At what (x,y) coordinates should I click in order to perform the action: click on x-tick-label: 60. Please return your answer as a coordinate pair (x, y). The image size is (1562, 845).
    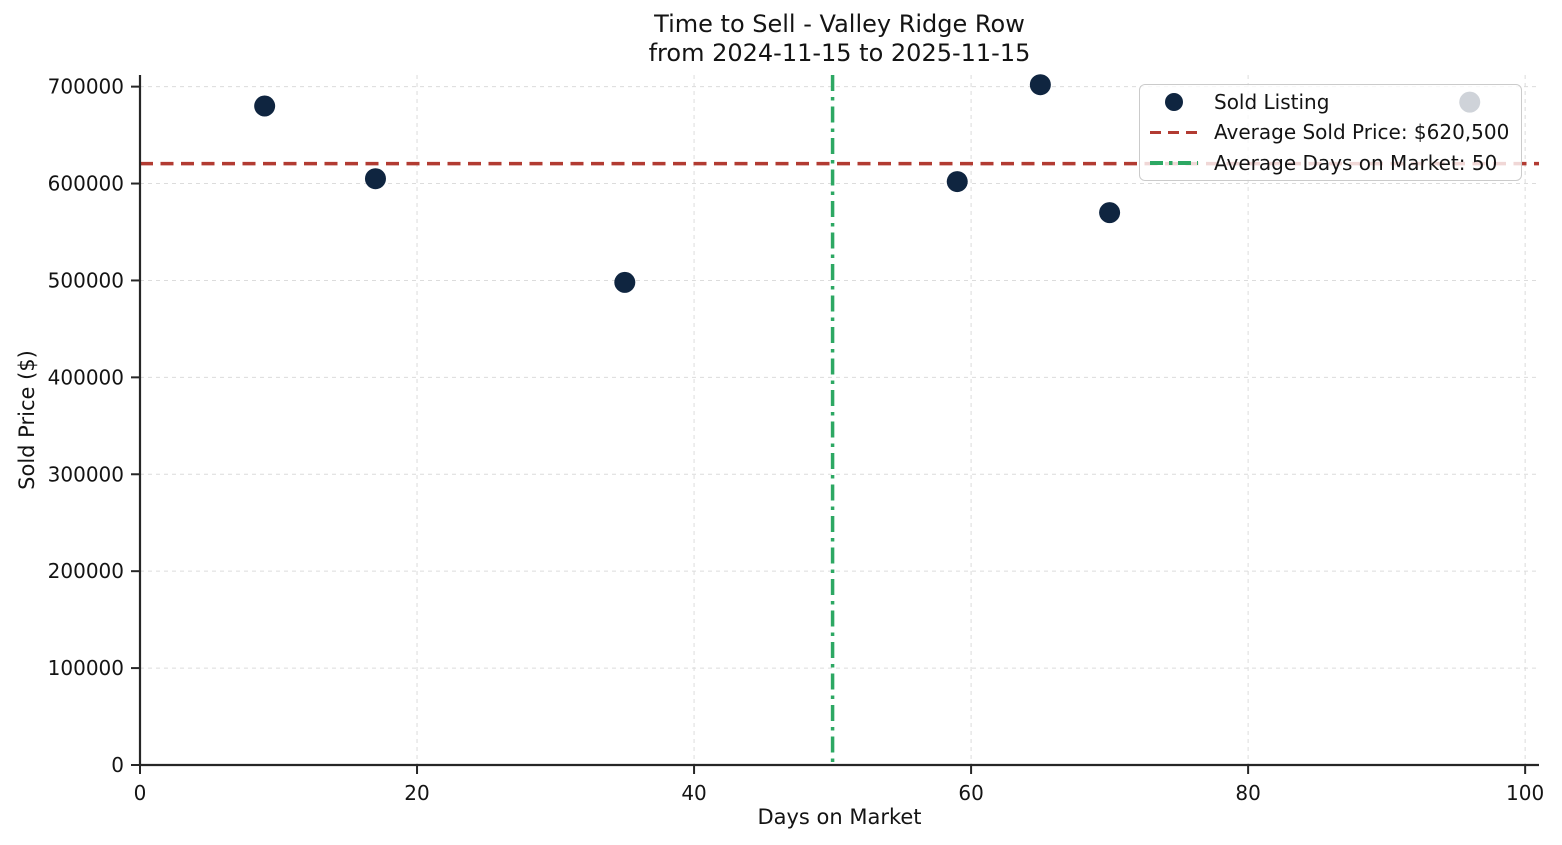
    Looking at the image, I should click on (970, 793).